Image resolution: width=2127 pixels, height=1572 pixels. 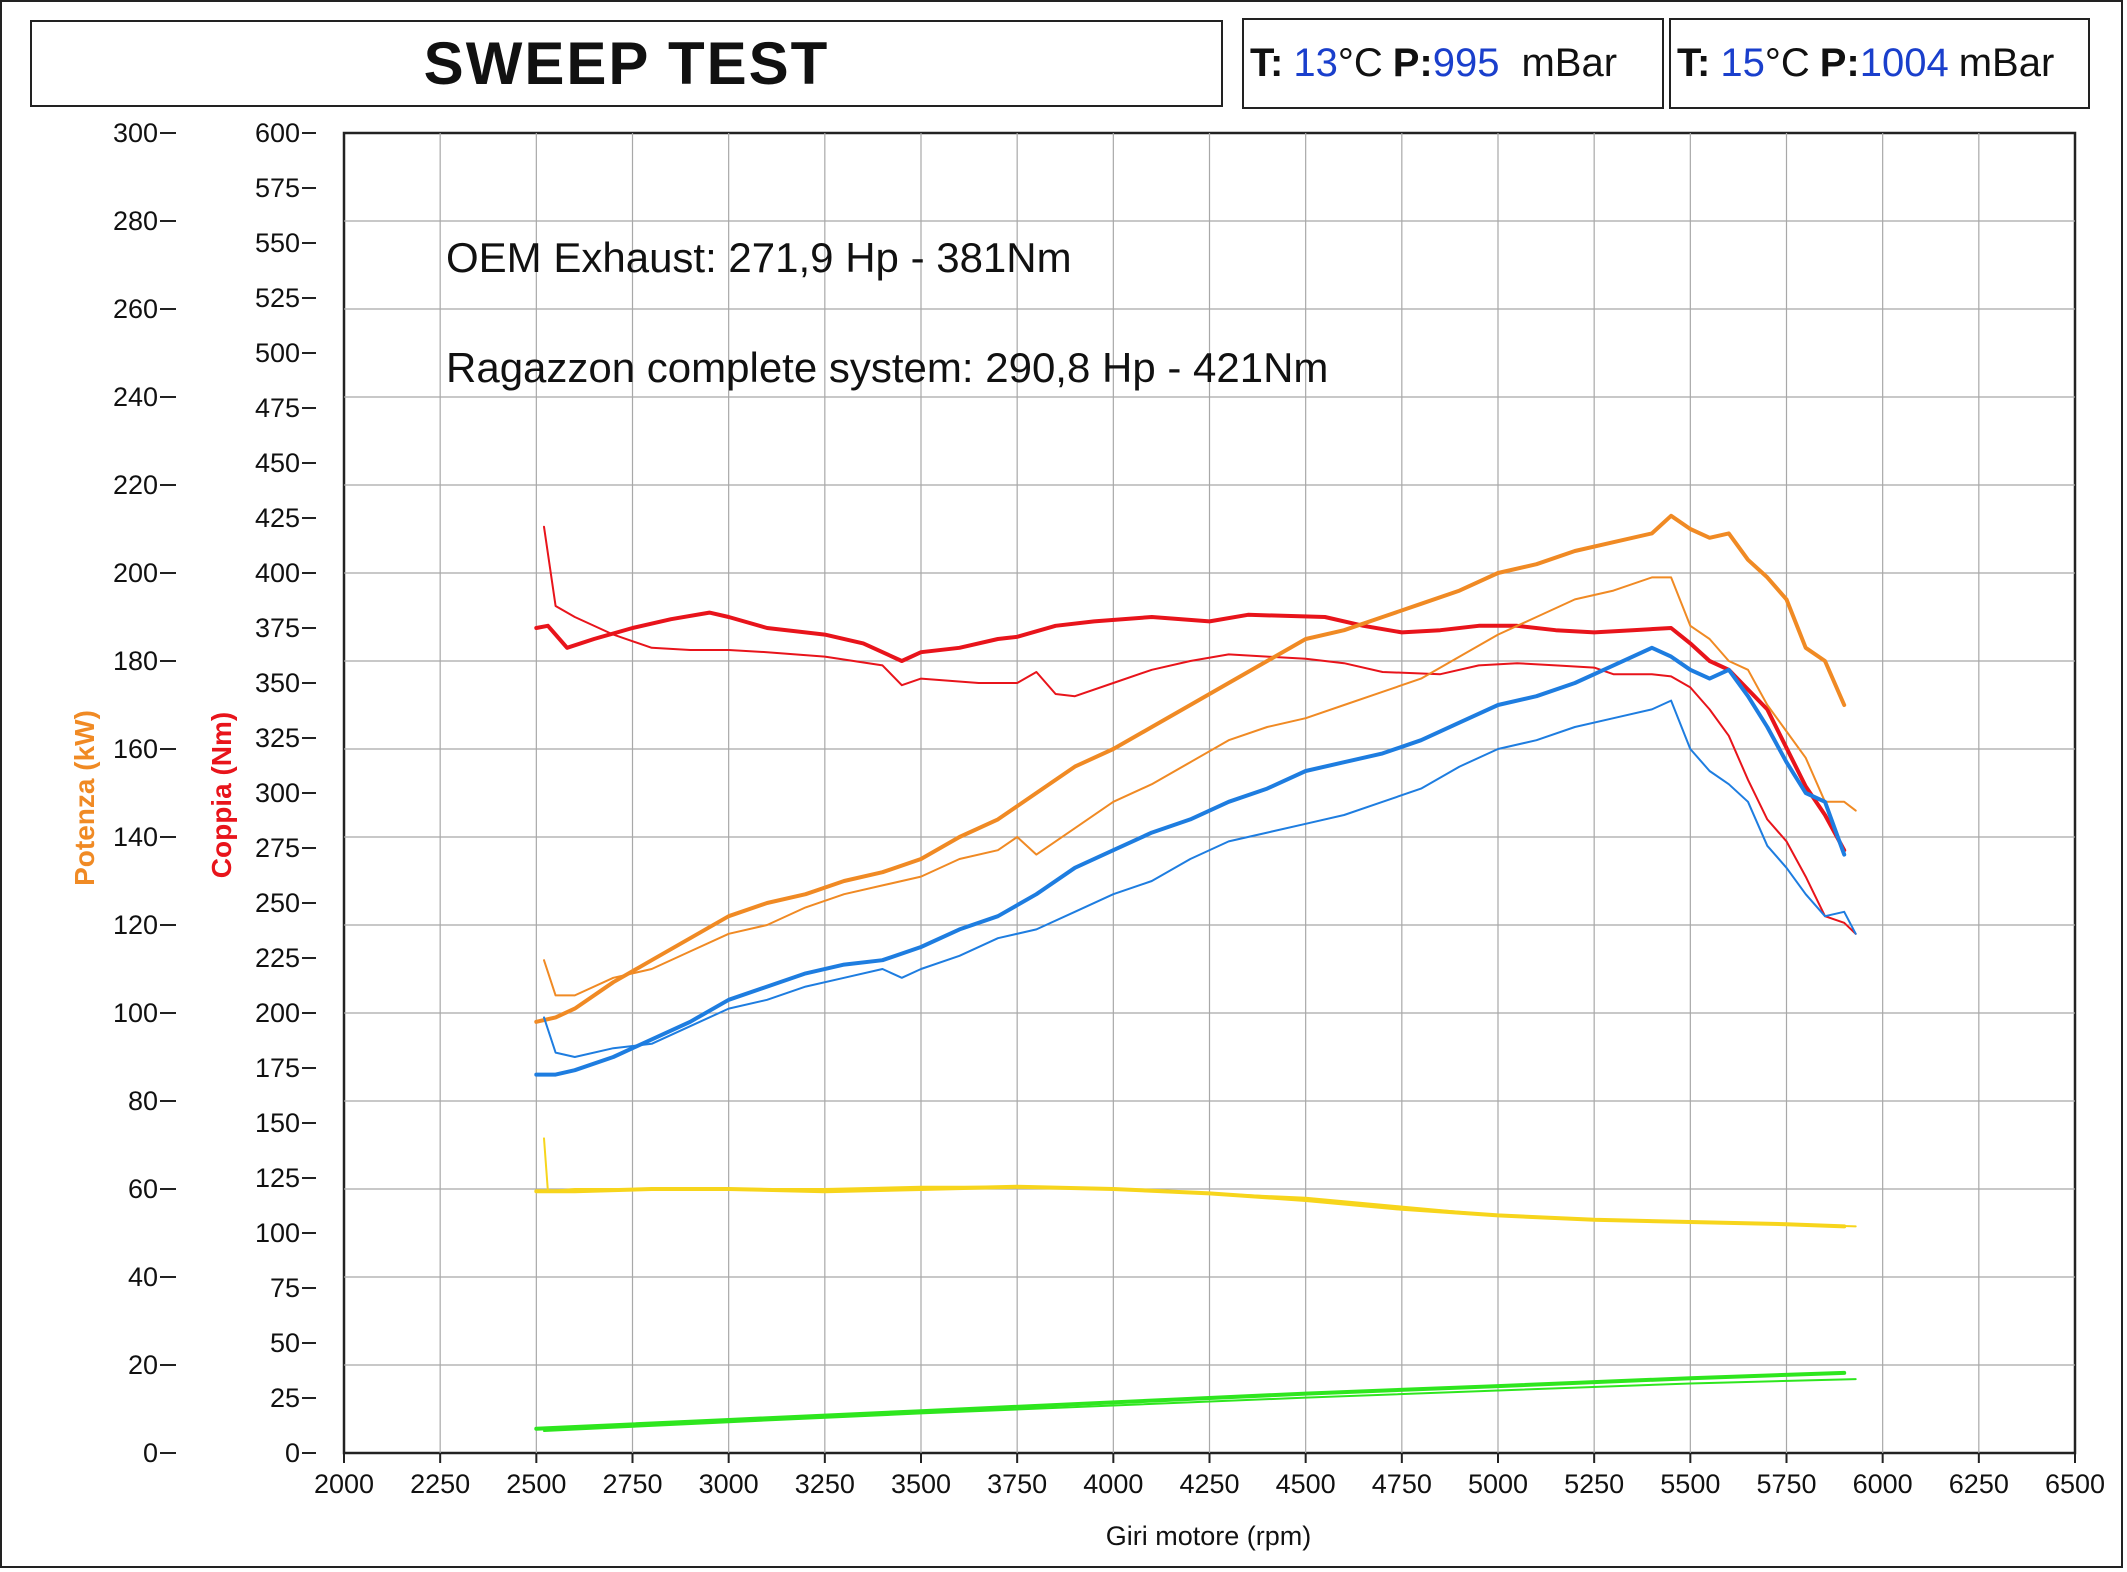 I want to click on x-tick-label: 6250, so click(x=1979, y=1484).